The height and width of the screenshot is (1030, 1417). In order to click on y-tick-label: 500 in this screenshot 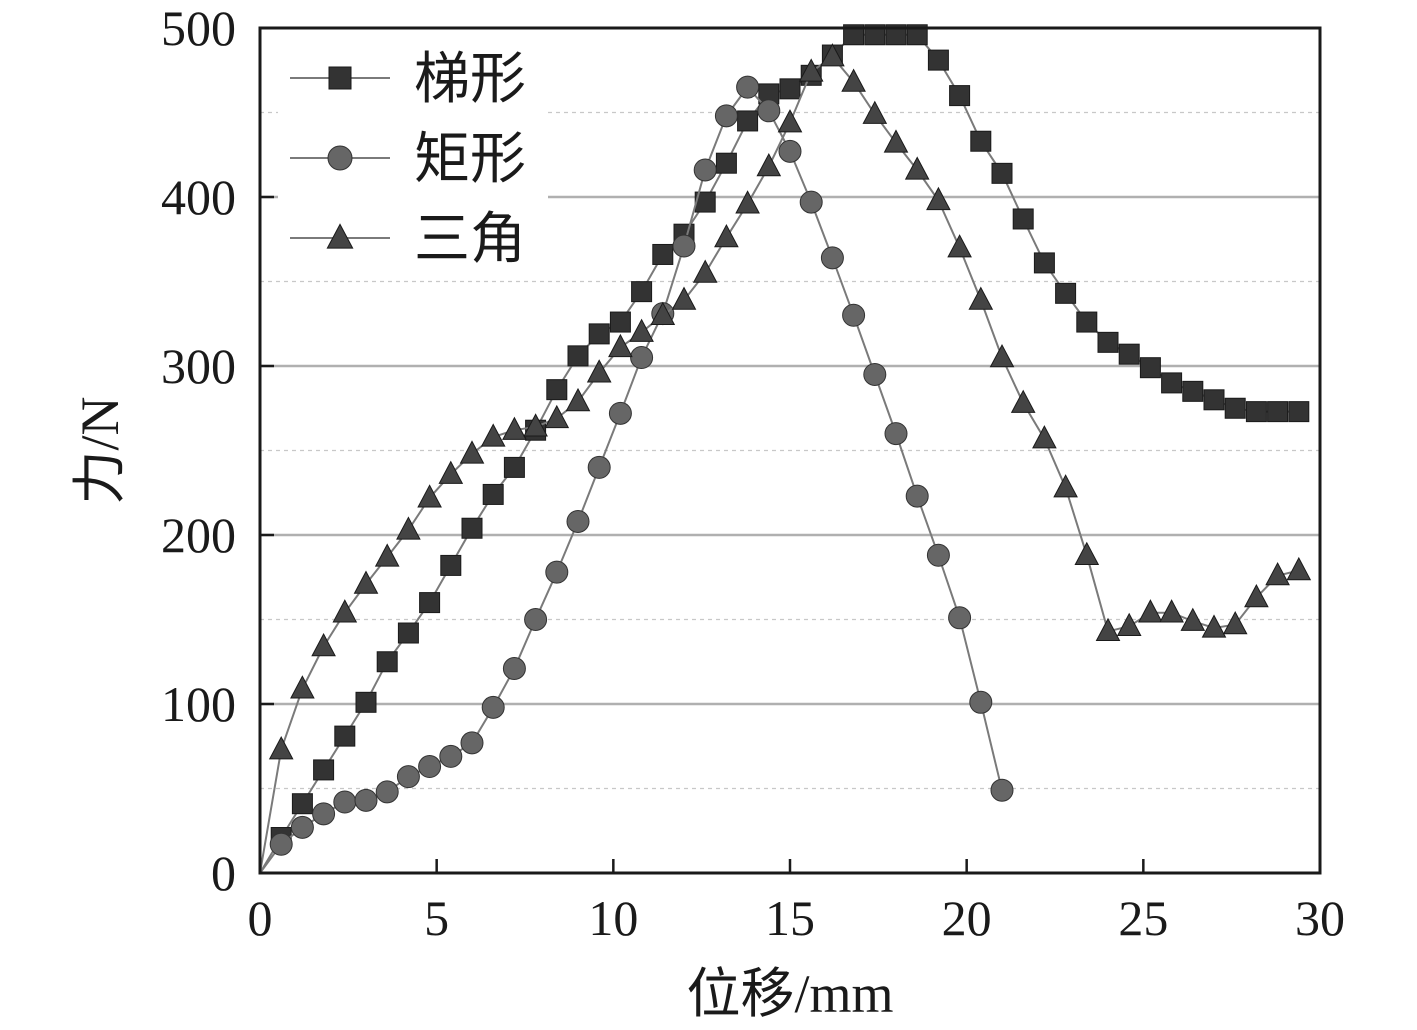, I will do `click(198, 28)`.